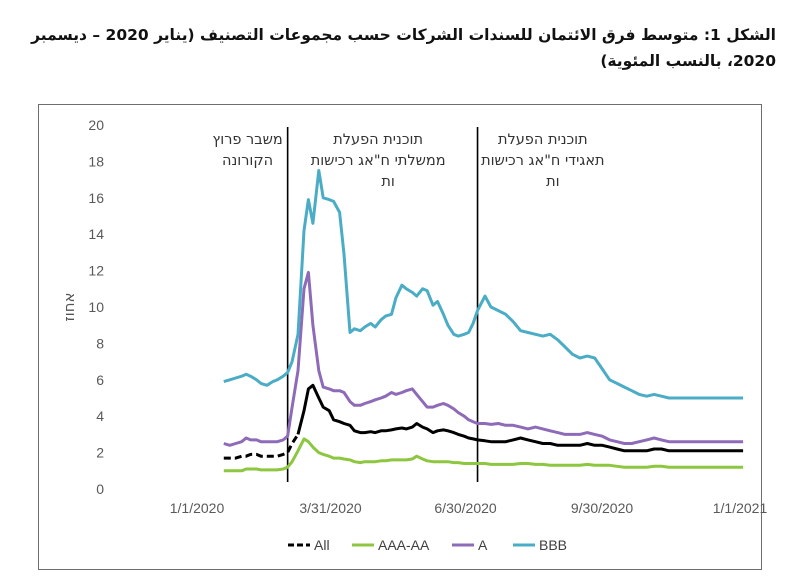 This screenshot has width=800, height=582. Describe the element at coordinates (602, 508) in the screenshot. I see `x-tick-label: 9/30/2020` at that location.